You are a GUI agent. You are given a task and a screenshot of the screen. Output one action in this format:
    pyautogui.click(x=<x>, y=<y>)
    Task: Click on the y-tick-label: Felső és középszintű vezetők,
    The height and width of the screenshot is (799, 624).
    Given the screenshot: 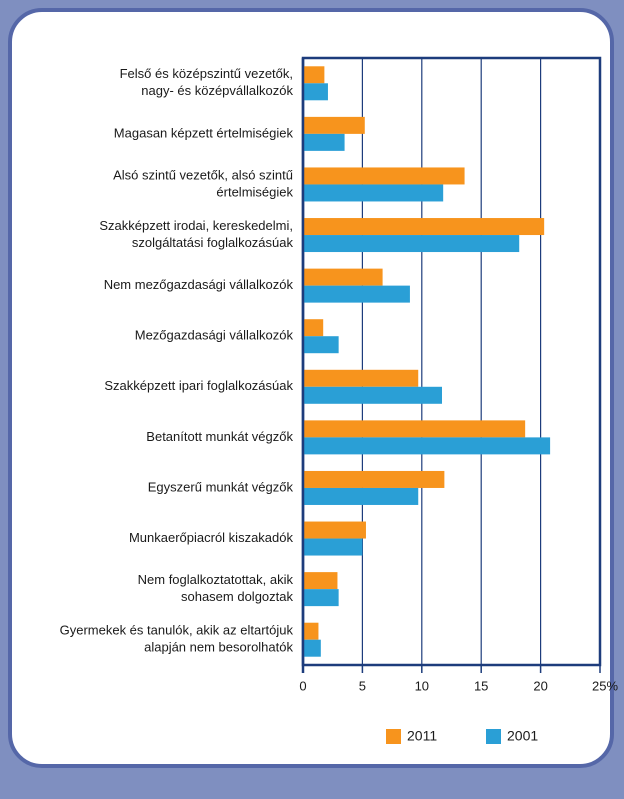 What is the action you would take?
    pyautogui.click(x=206, y=73)
    